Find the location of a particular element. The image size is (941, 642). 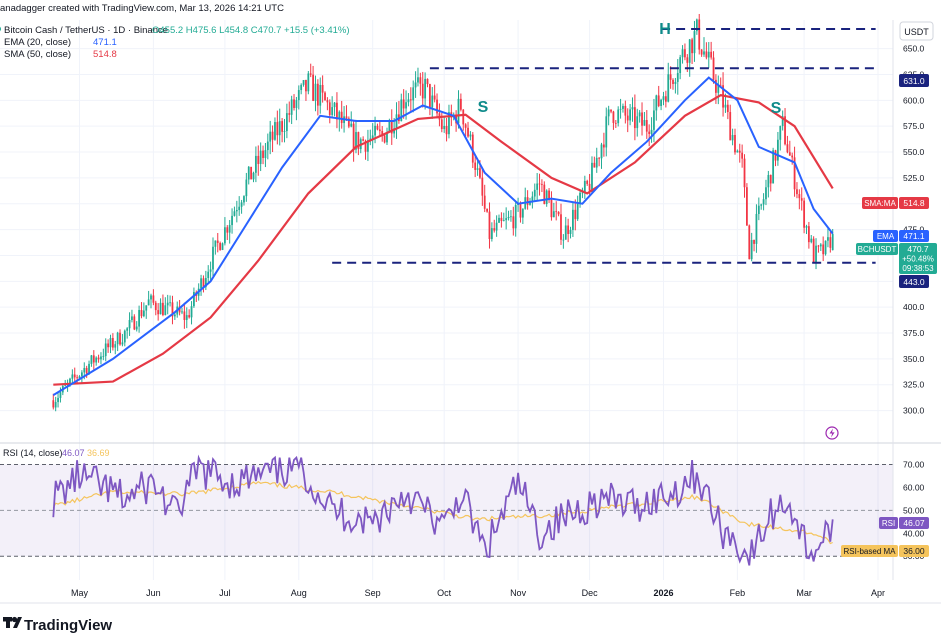

rsi-line is located at coordinates (443, 510).